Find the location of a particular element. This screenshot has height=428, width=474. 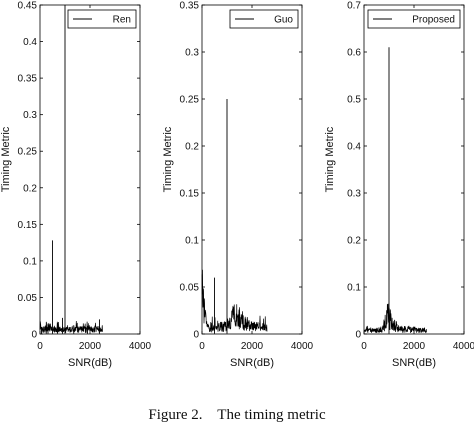

legend-label: Ren is located at coordinates (122, 20).